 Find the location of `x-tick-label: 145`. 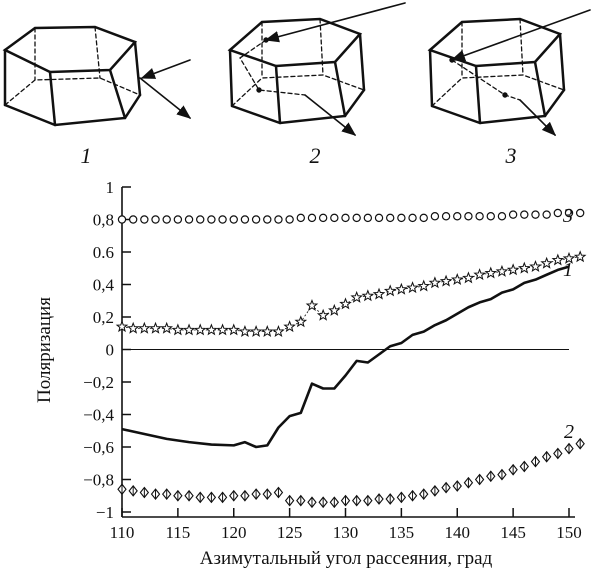

x-tick-label: 145 is located at coordinates (513, 532).